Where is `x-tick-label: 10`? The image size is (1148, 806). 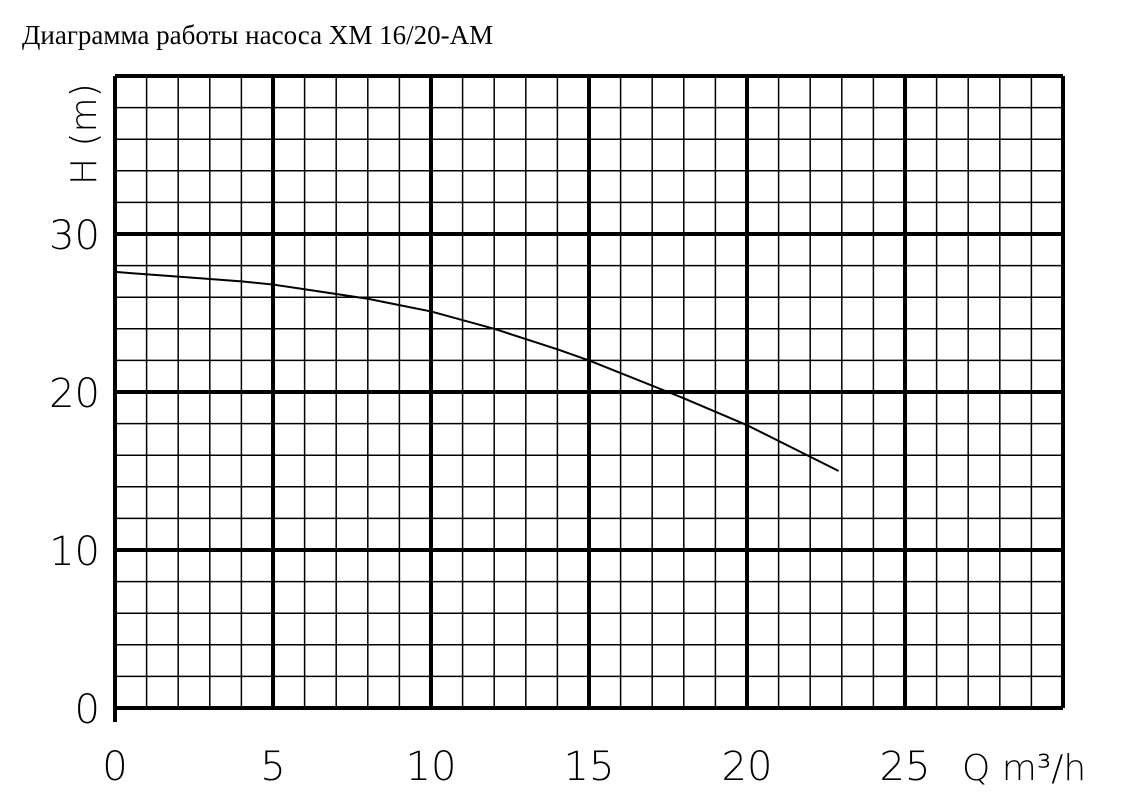 x-tick-label: 10 is located at coordinates (431, 767).